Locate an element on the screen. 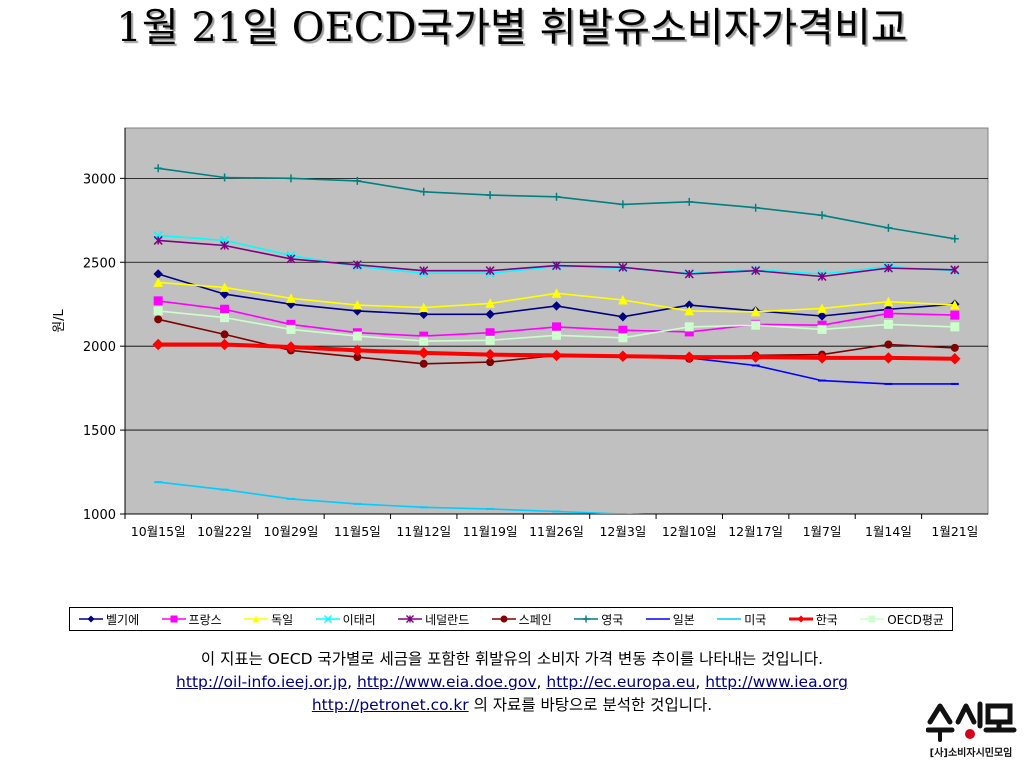  source-link-4: http://www.iea.org is located at coordinates (776, 682).